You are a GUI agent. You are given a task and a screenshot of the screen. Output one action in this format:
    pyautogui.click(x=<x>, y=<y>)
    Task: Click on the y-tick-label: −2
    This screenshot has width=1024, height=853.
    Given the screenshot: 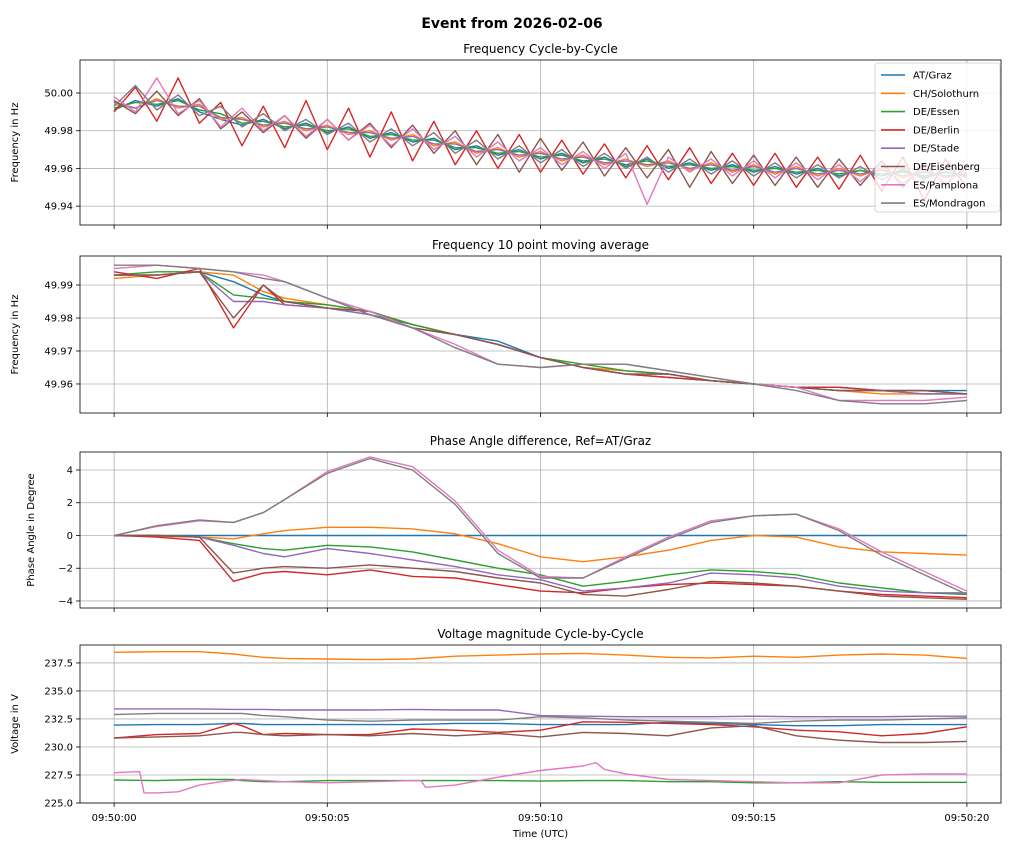 What is the action you would take?
    pyautogui.click(x=65, y=569)
    